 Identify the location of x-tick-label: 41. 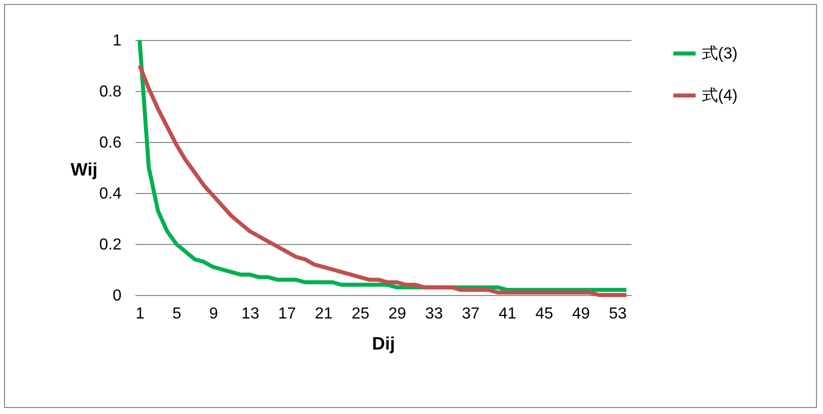
(507, 314).